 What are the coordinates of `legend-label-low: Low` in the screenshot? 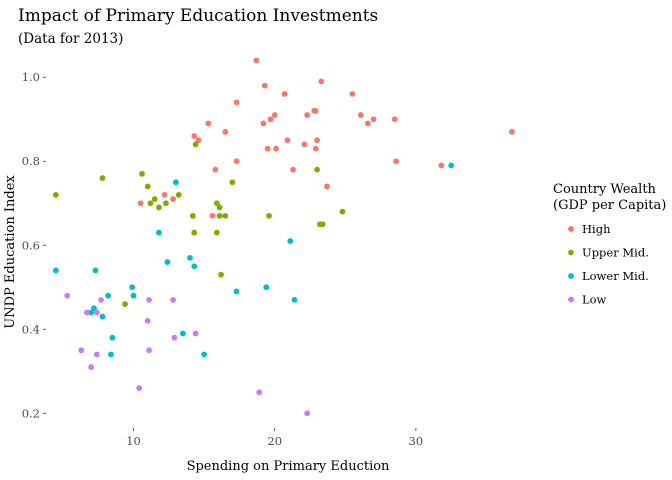 It's located at (594, 300).